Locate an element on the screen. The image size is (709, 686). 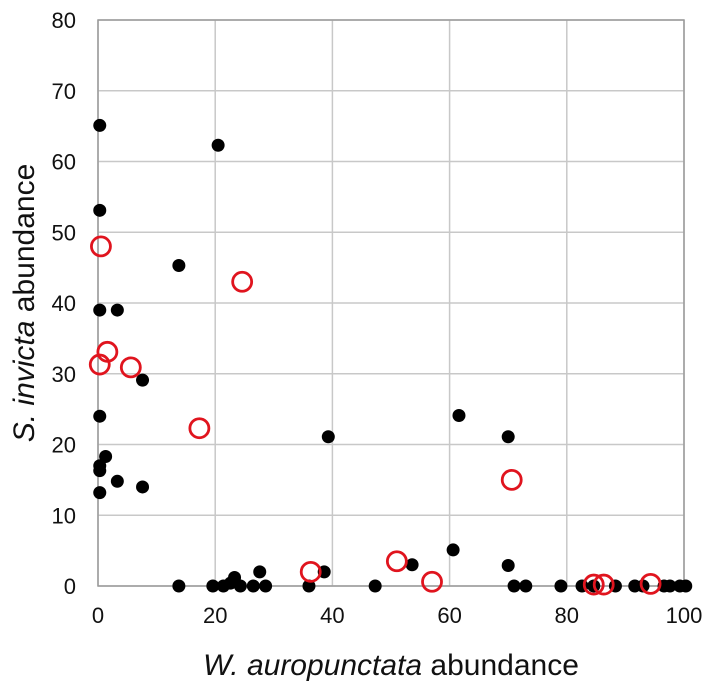
y-tick-label: 50 is located at coordinates (64, 232).